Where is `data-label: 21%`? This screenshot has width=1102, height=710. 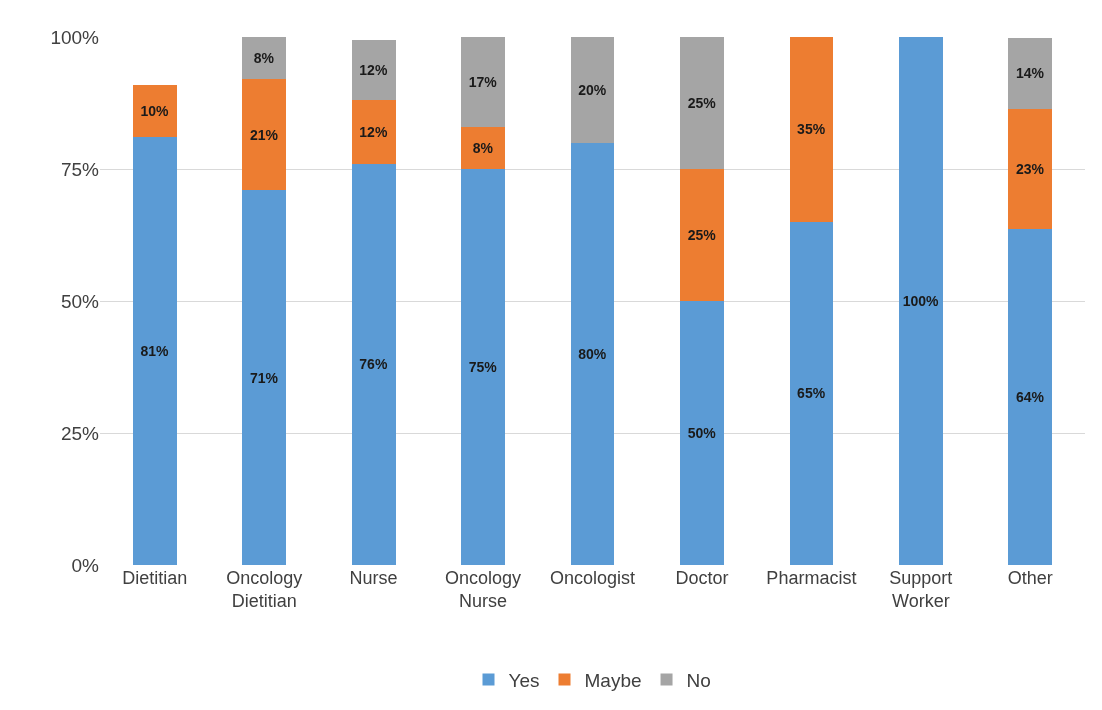
data-label: 21% is located at coordinates (264, 134).